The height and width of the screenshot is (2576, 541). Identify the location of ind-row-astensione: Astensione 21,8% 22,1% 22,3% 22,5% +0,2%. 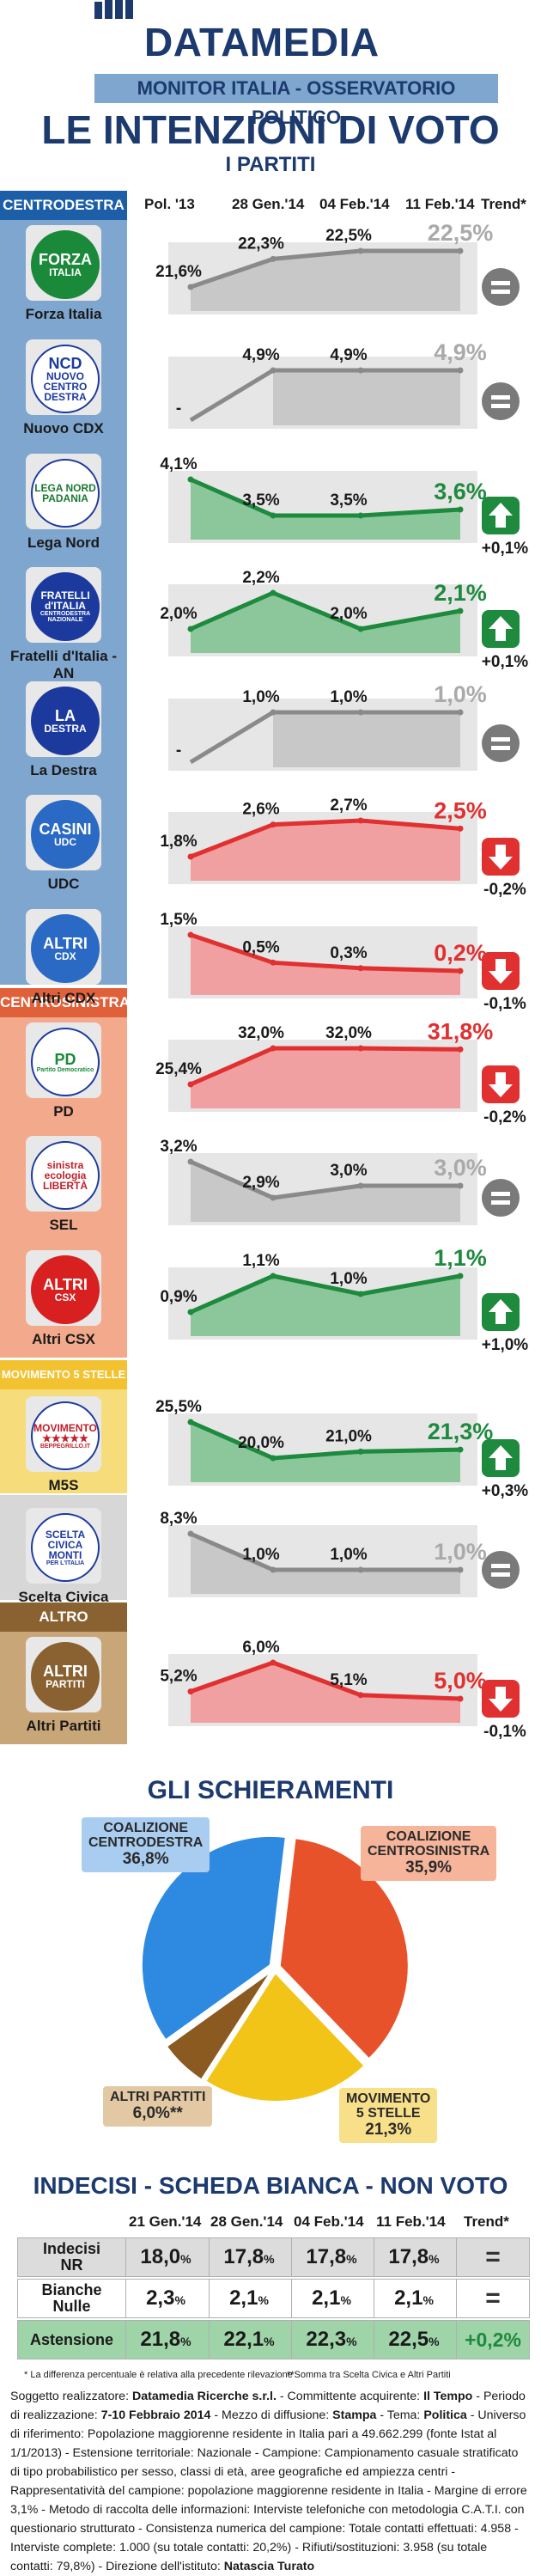
(273, 2339).